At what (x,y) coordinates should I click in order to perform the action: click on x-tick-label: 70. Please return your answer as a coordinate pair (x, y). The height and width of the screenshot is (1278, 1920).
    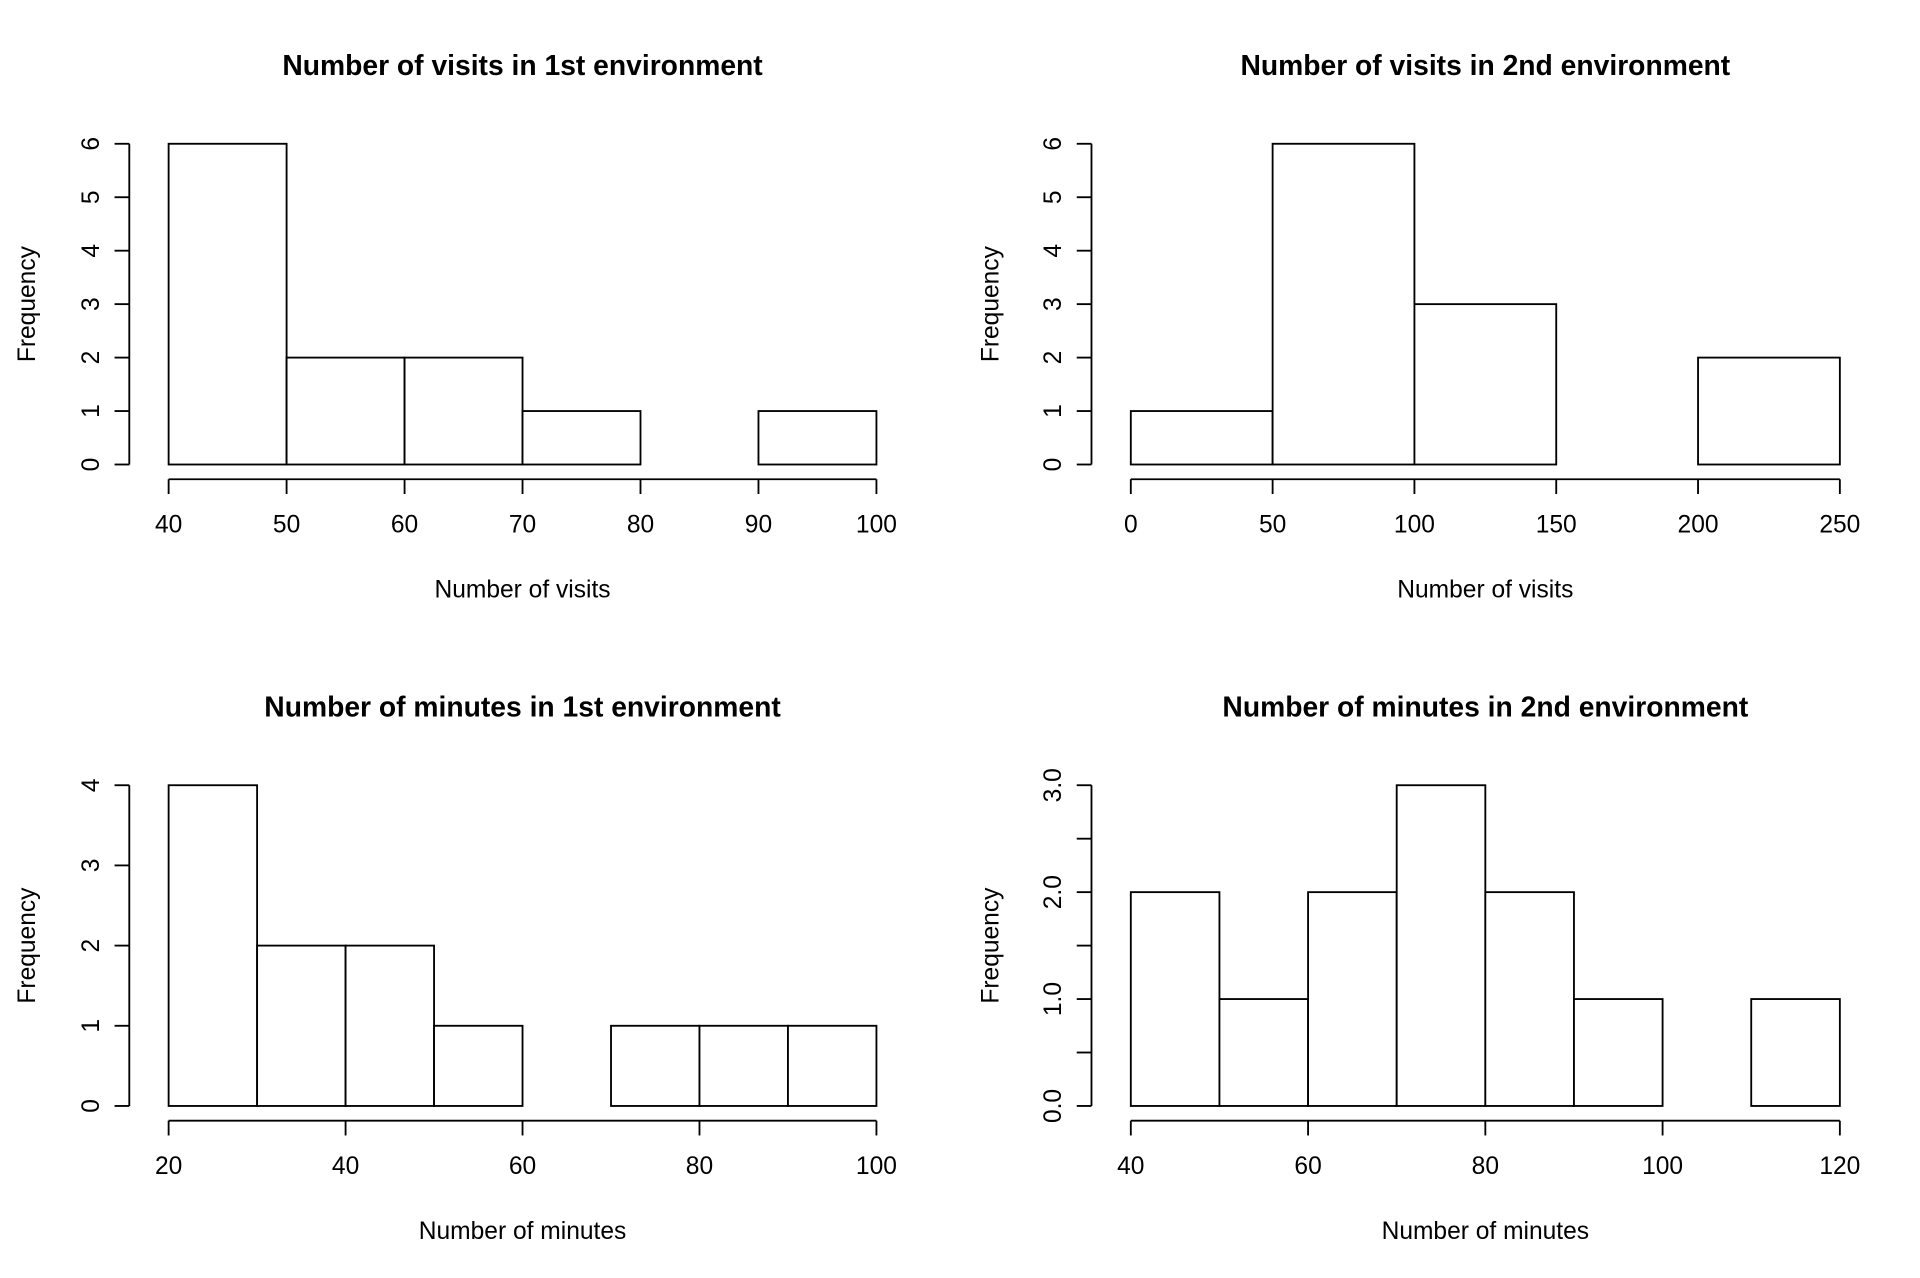
    Looking at the image, I should click on (522, 524).